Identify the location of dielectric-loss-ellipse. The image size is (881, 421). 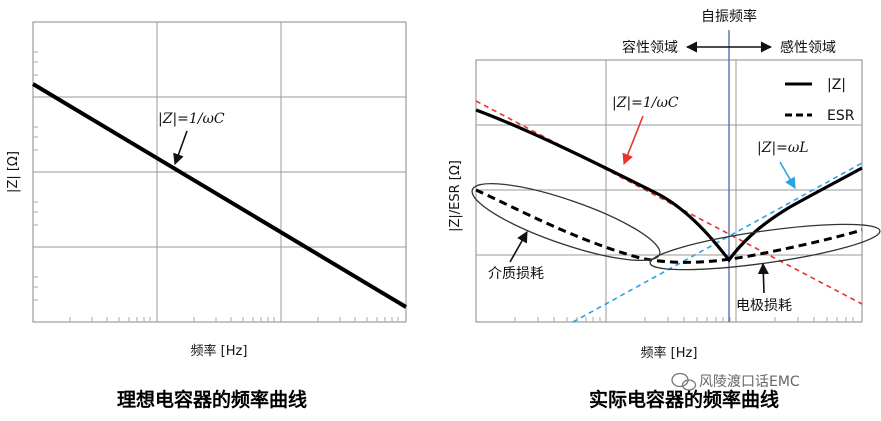
(566, 222).